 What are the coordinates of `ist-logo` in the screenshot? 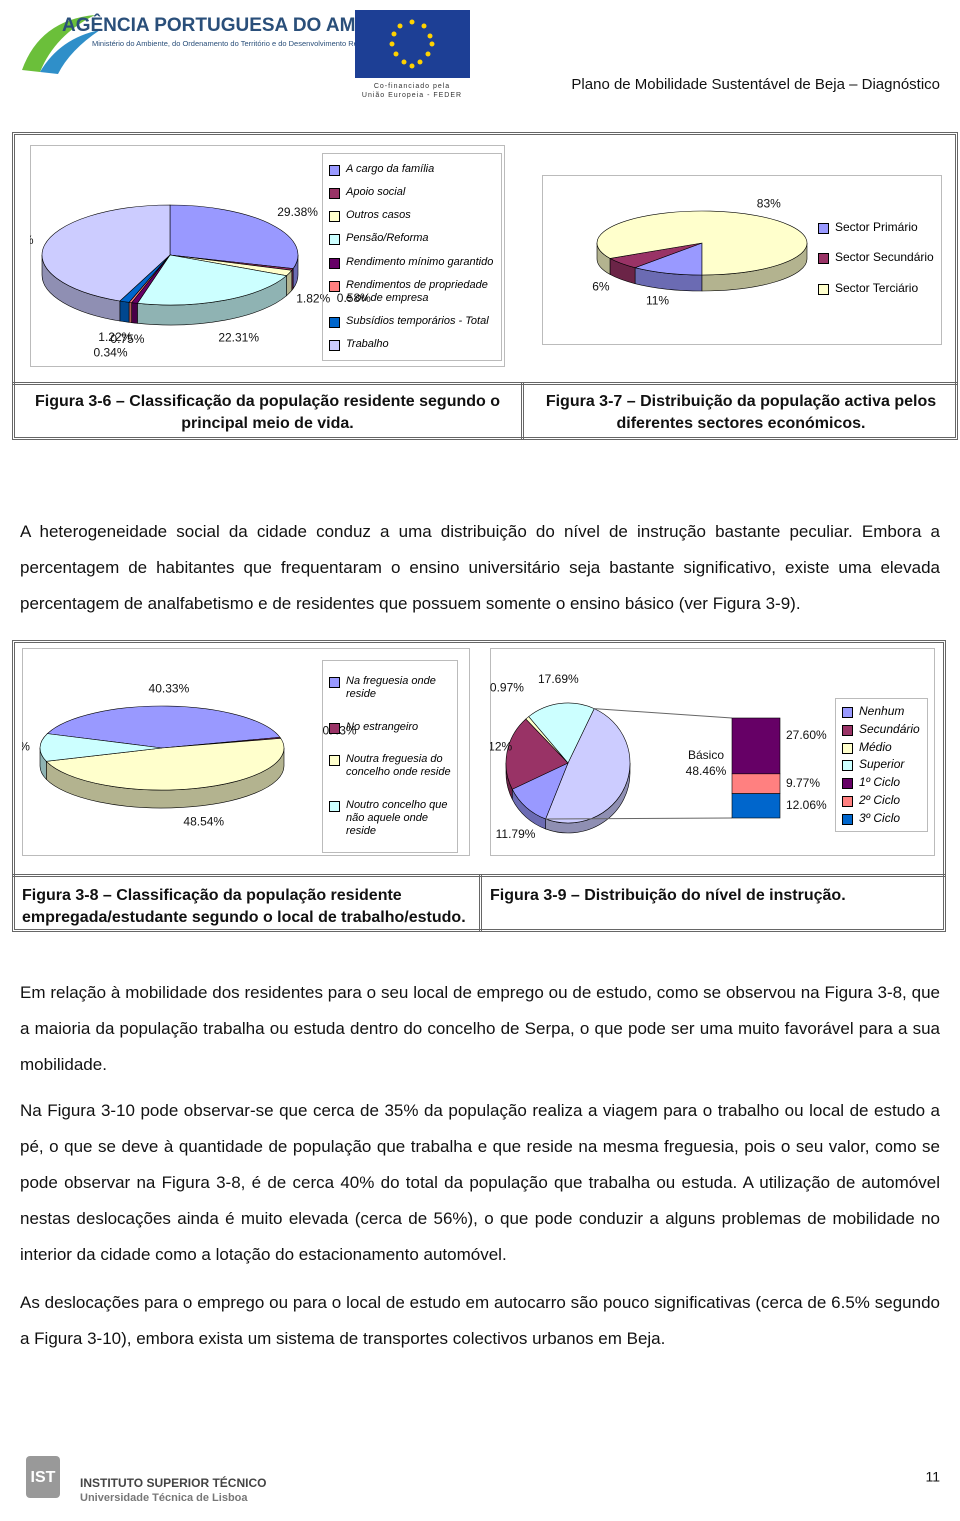 It's located at (43, 1477).